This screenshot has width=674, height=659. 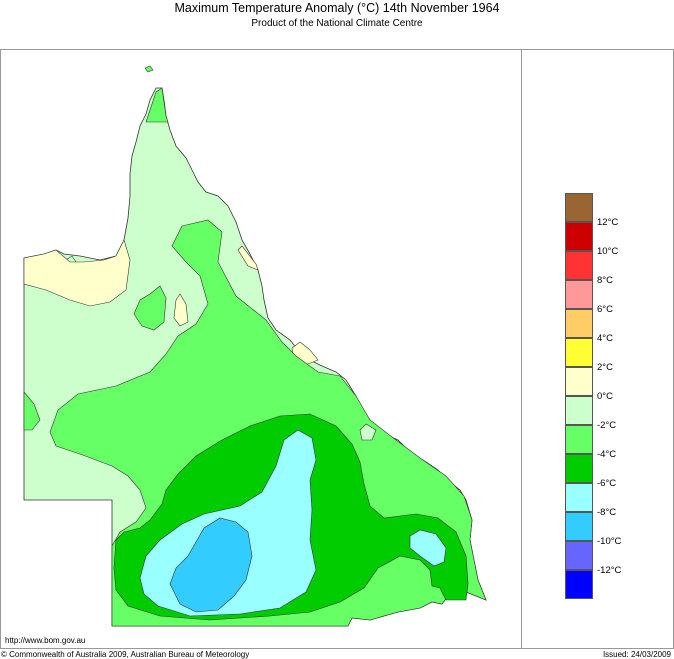 What do you see at coordinates (607, 512) in the screenshot?
I see `legend-label: -8°C` at bounding box center [607, 512].